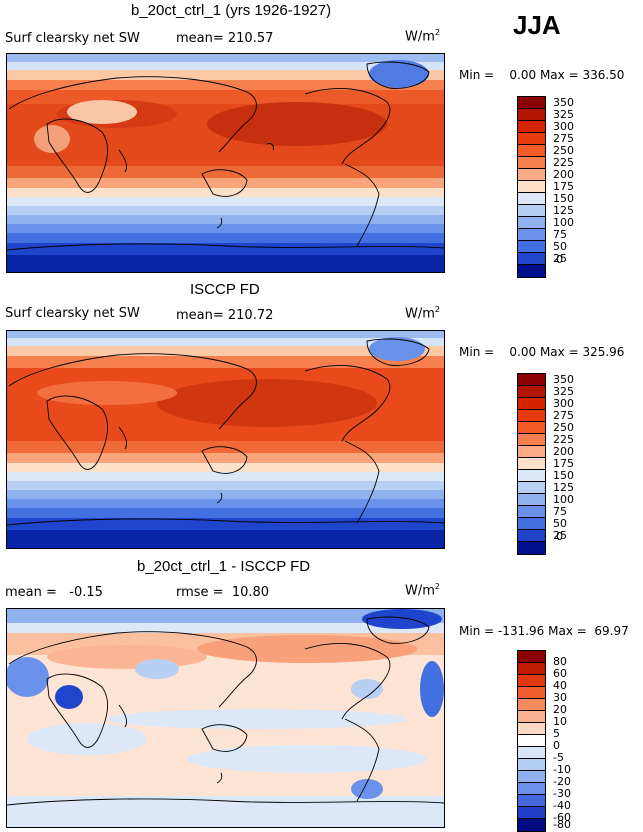 The height and width of the screenshot is (832, 643). Describe the element at coordinates (563, 138) in the screenshot. I see `panel1-colorbar-tick: 275` at that location.